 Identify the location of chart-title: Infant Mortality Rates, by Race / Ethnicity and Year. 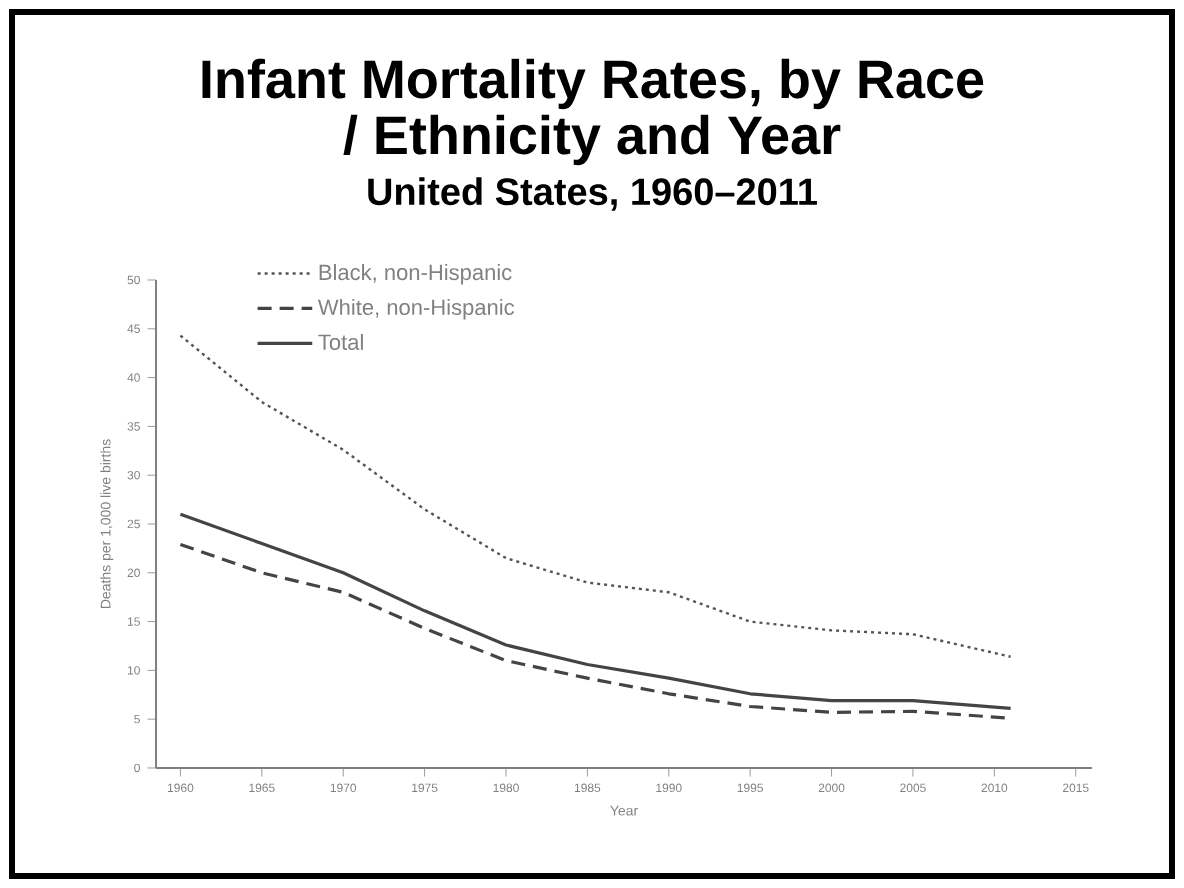
(593, 112).